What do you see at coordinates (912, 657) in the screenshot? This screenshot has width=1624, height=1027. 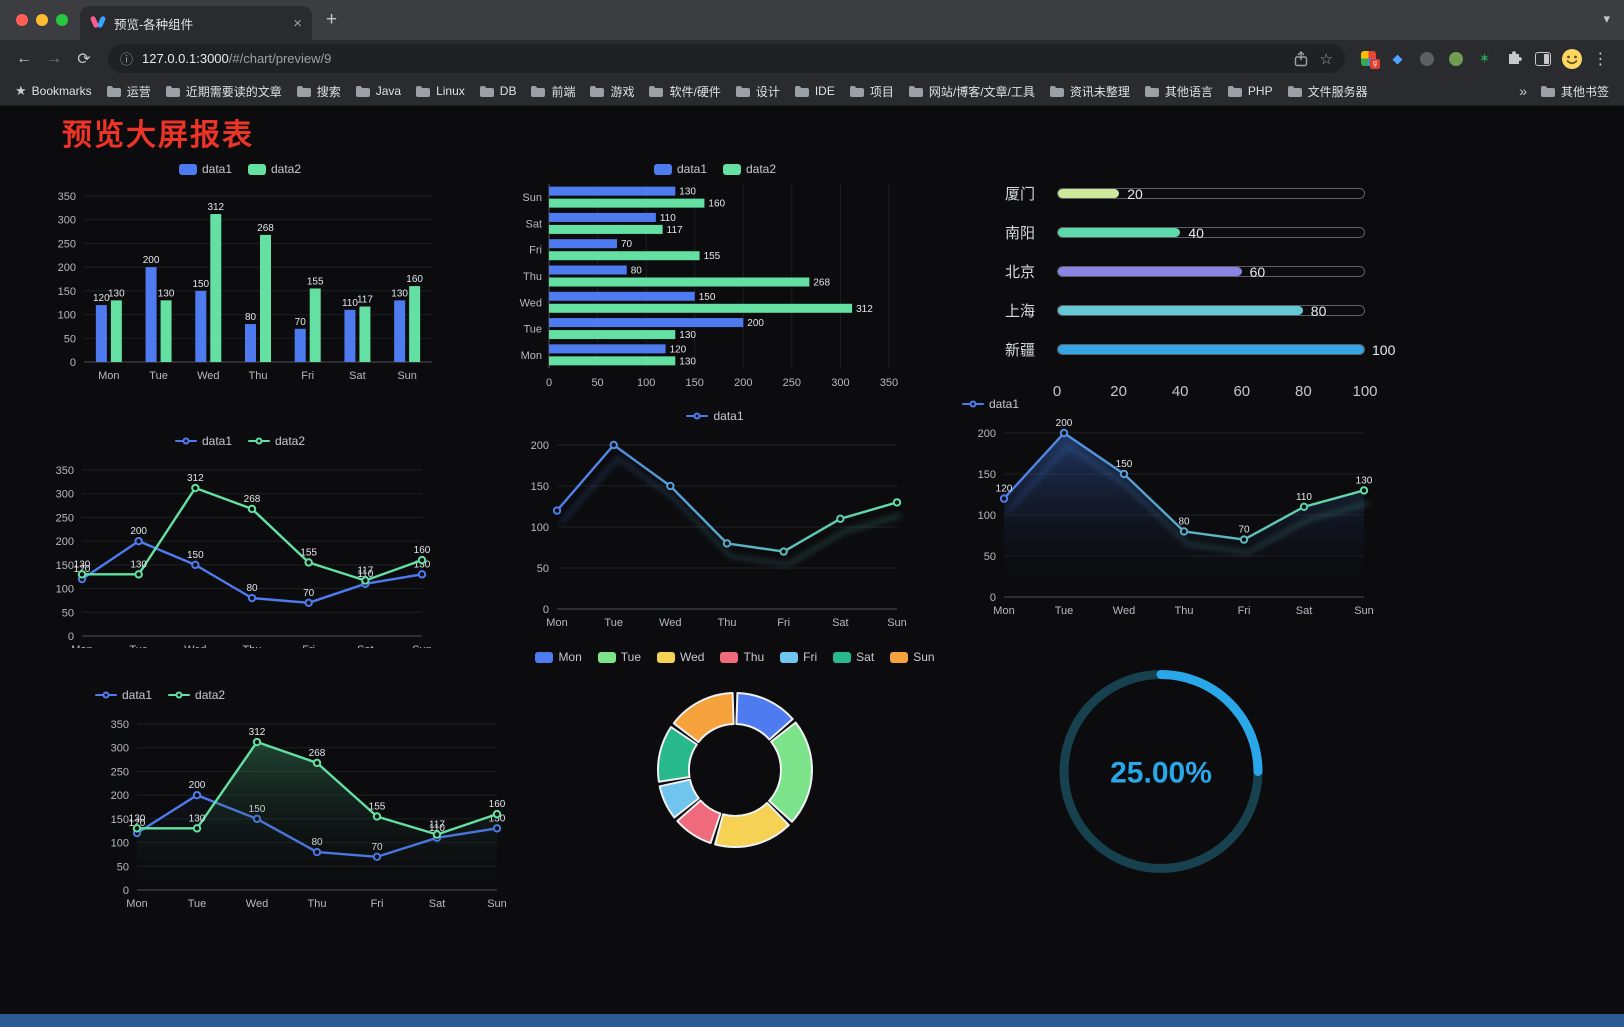 I see `legend-item-Sun: Sun` at bounding box center [912, 657].